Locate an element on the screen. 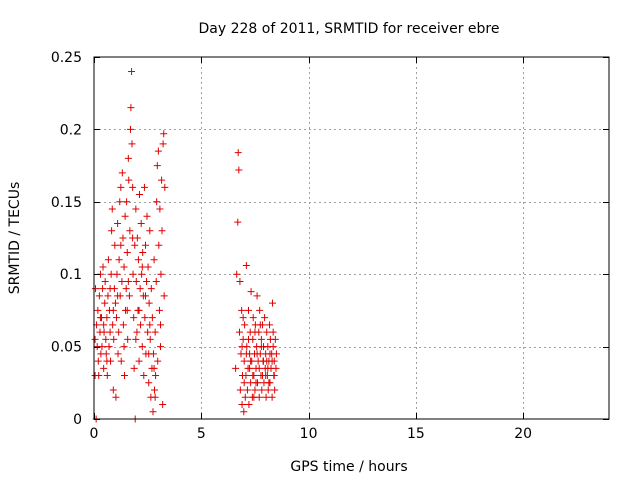  x-tick-label: 0 is located at coordinates (94, 434).